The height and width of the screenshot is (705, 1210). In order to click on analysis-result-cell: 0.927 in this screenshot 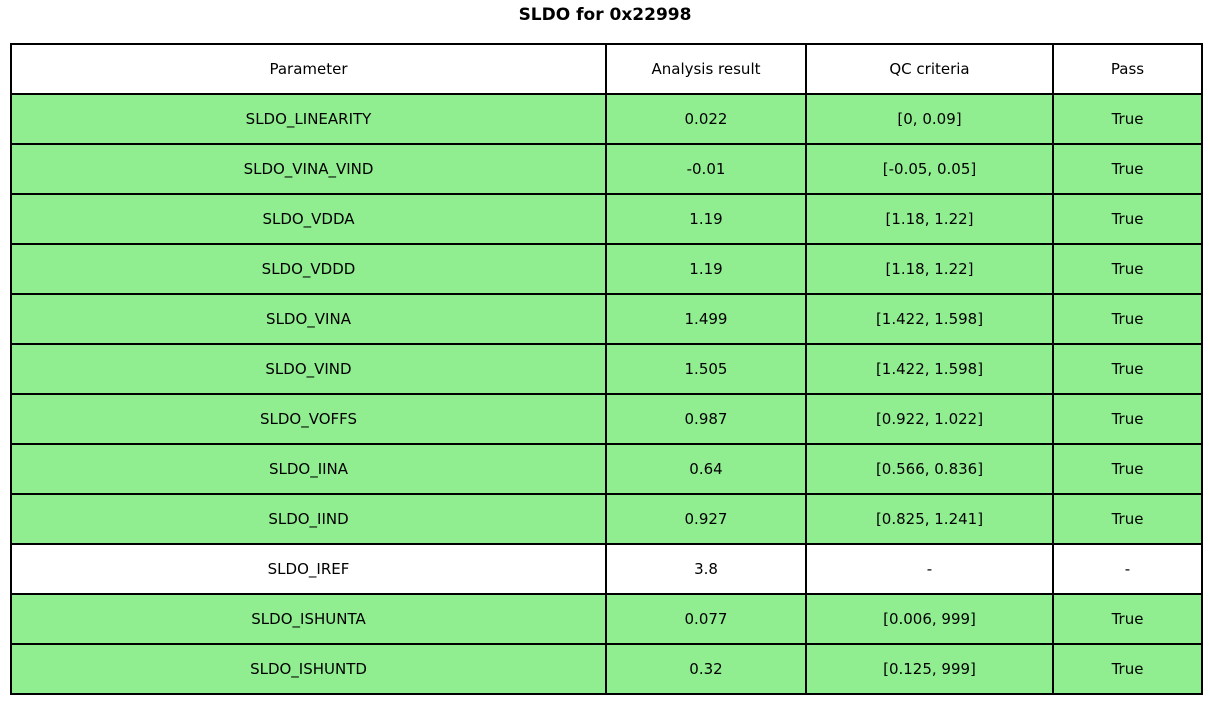, I will do `click(706, 519)`.